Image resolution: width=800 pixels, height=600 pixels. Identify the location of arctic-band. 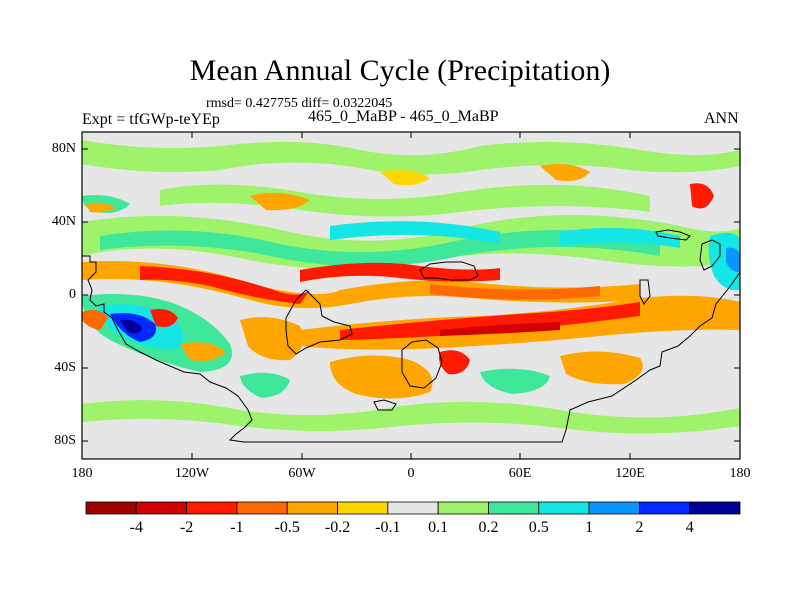
(411, 157).